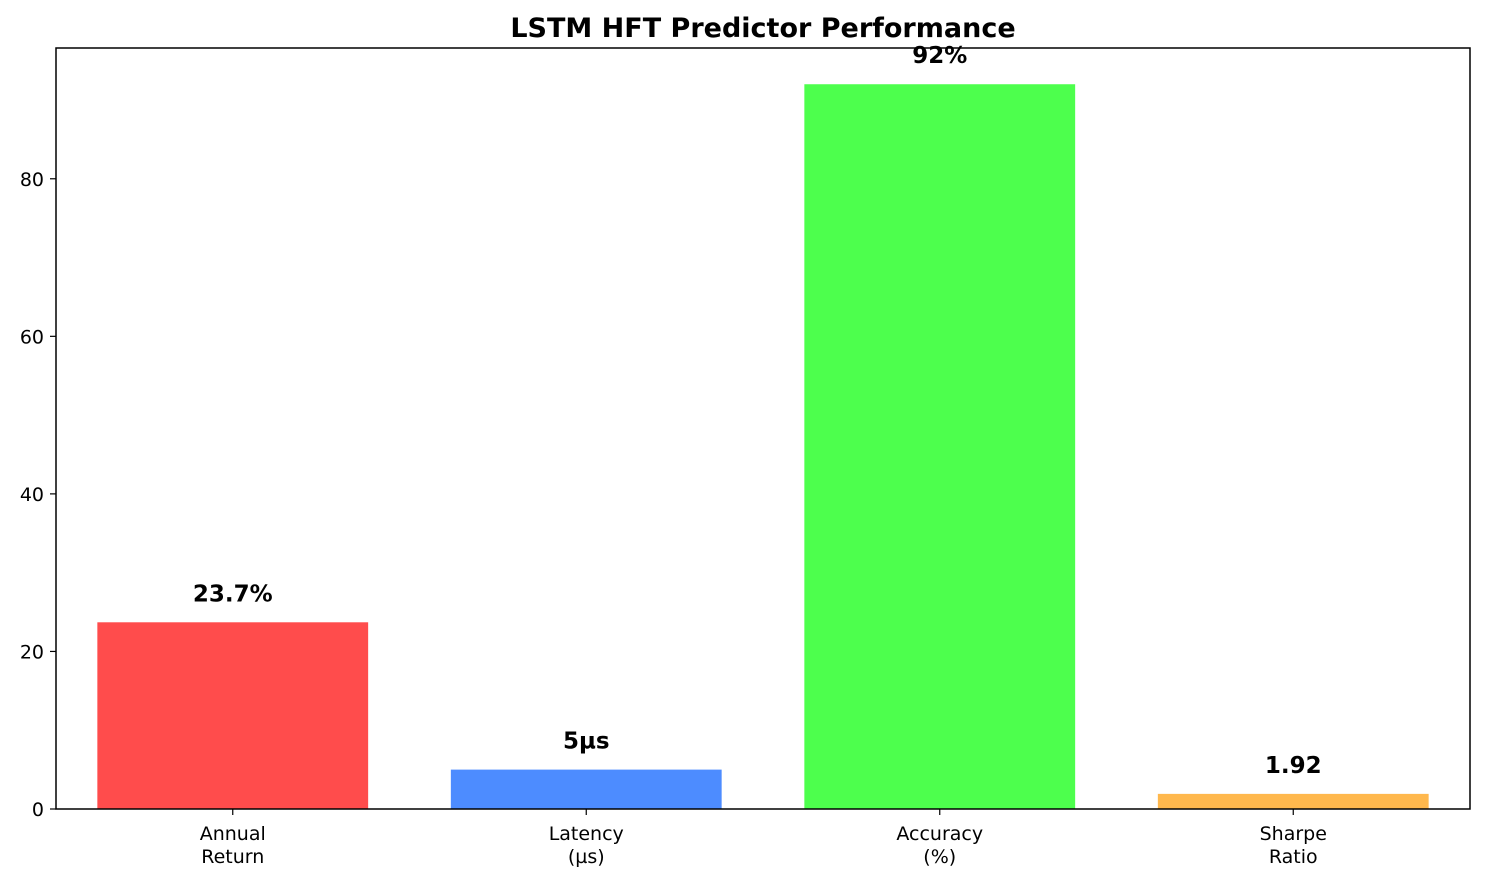 The height and width of the screenshot is (882, 1485). I want to click on y-tick-label: 40, so click(32, 495).